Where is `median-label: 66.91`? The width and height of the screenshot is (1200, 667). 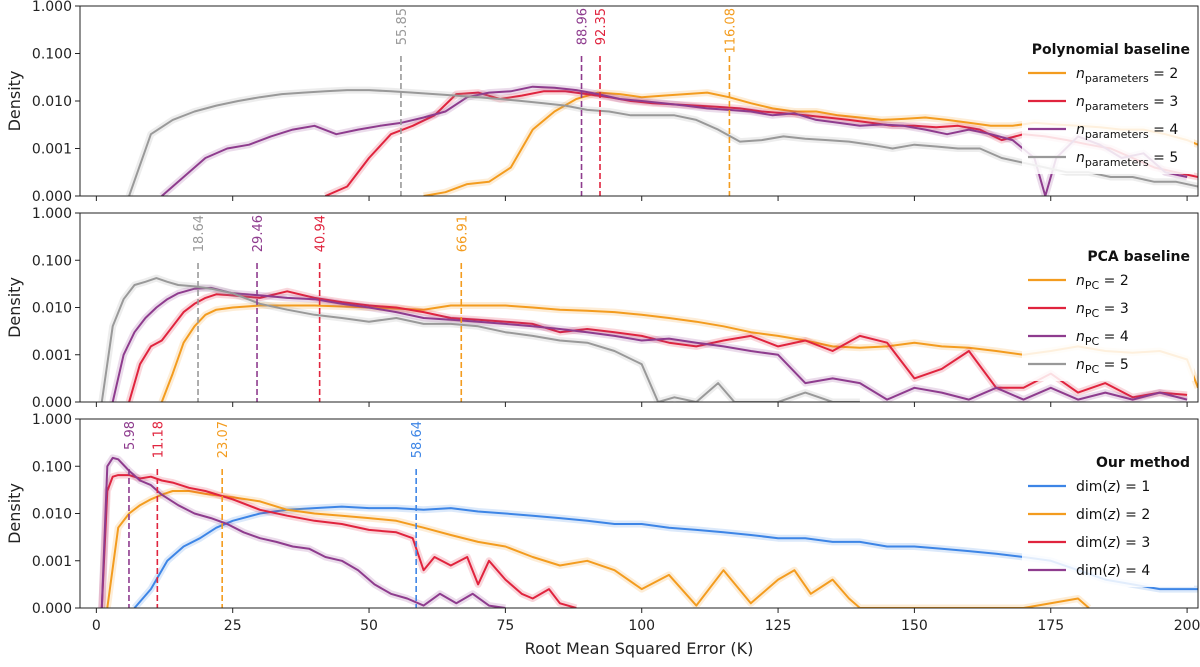
median-label: 66.91 is located at coordinates (462, 233).